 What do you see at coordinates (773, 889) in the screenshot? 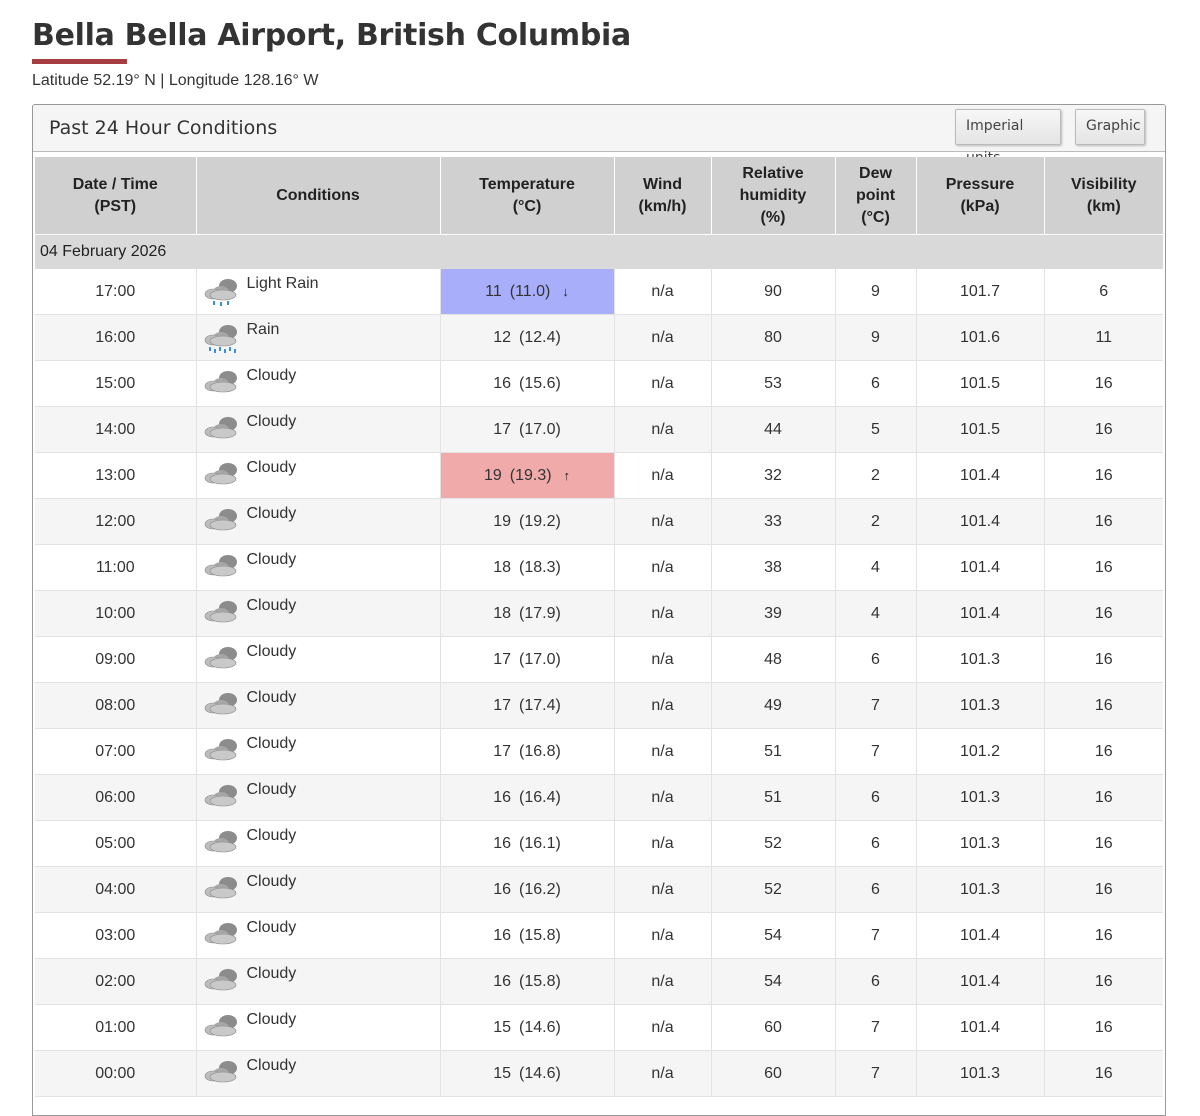
I see `humidity-cell: 52` at bounding box center [773, 889].